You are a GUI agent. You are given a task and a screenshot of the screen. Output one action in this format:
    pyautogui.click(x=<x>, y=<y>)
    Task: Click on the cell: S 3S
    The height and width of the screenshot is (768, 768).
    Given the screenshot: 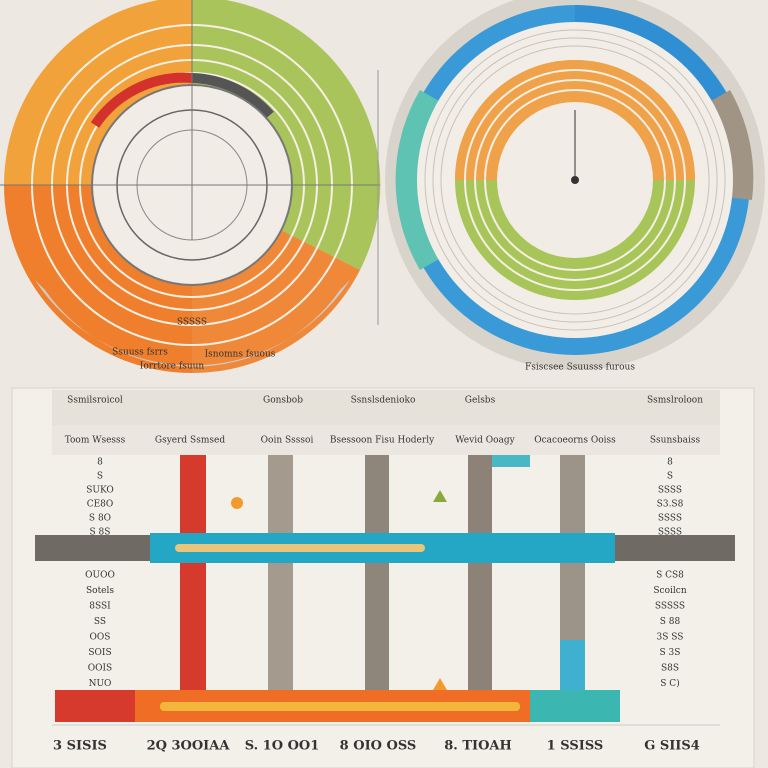 What is the action you would take?
    pyautogui.click(x=670, y=653)
    